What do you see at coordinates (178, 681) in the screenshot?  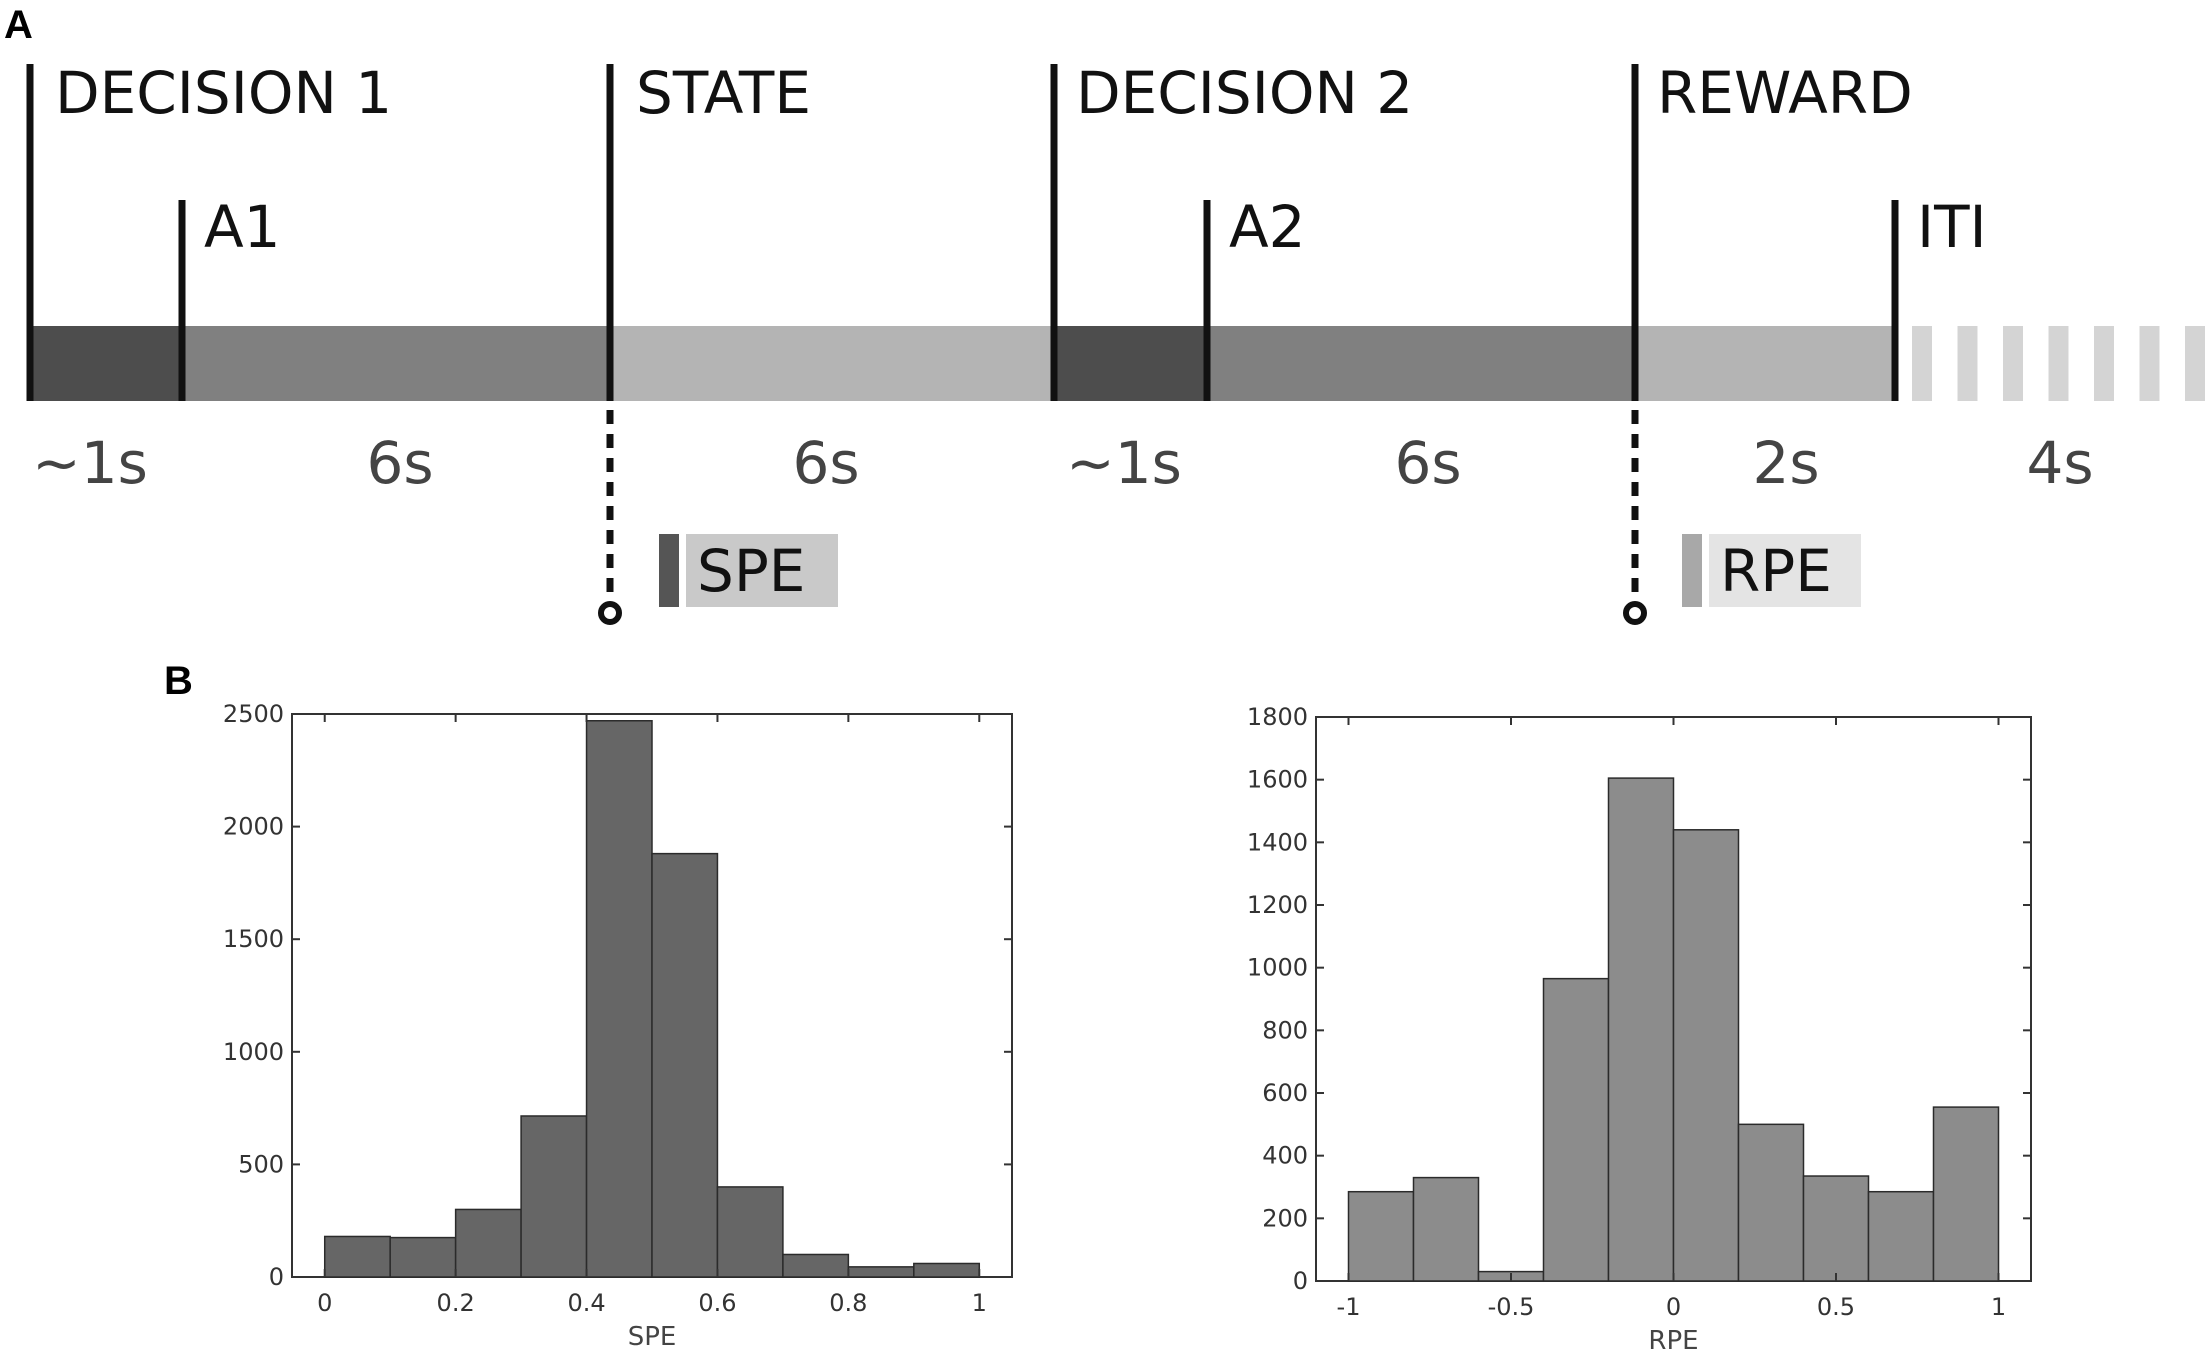 I see `panel-b-letter: B` at bounding box center [178, 681].